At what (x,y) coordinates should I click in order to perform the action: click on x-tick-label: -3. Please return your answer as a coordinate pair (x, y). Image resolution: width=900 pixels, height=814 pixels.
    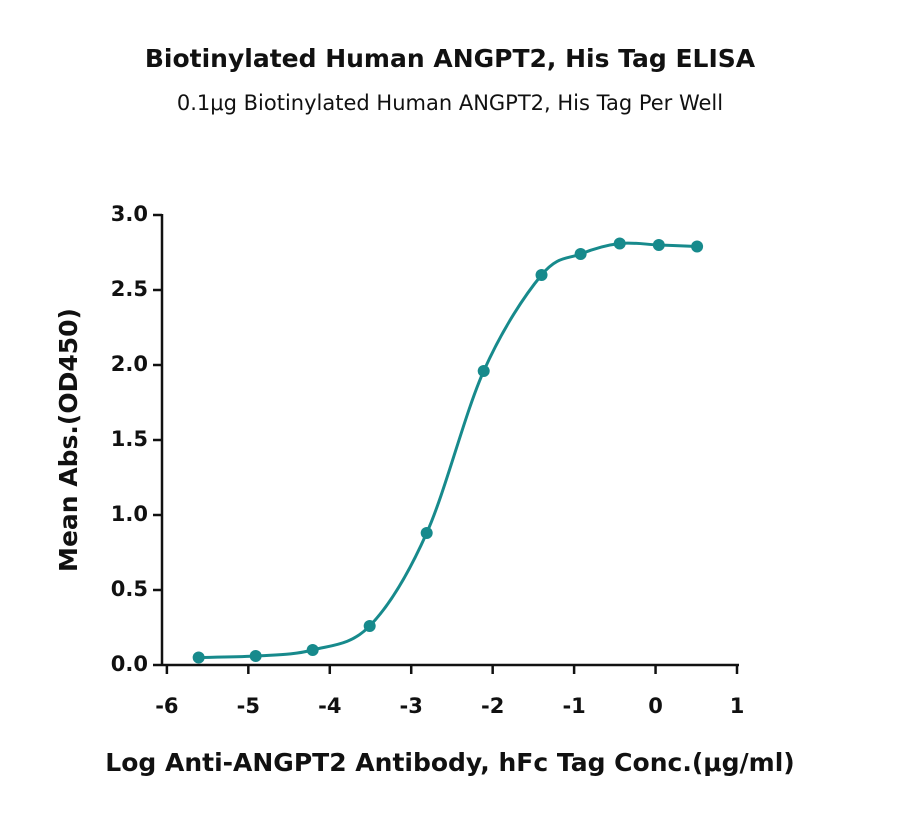
    Looking at the image, I should click on (411, 706).